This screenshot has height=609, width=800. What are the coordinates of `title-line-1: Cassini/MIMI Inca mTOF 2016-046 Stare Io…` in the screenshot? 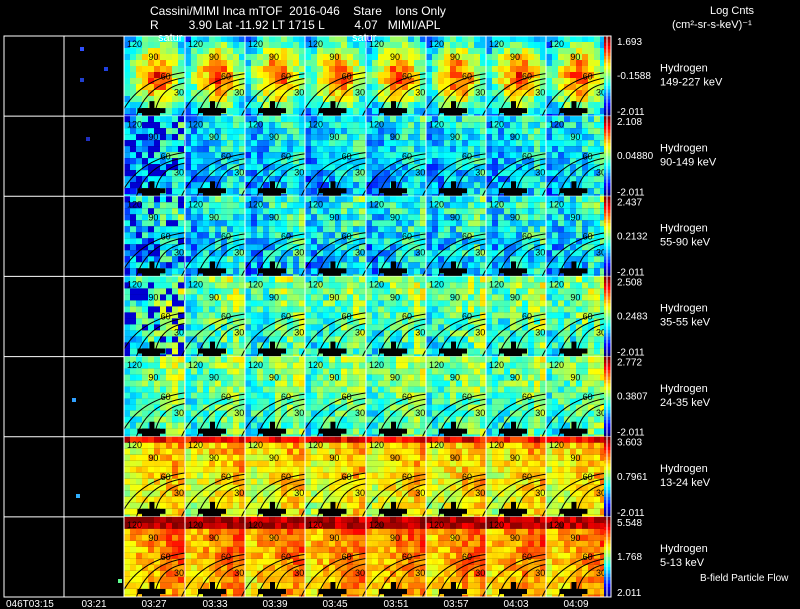 It's located at (298, 11).